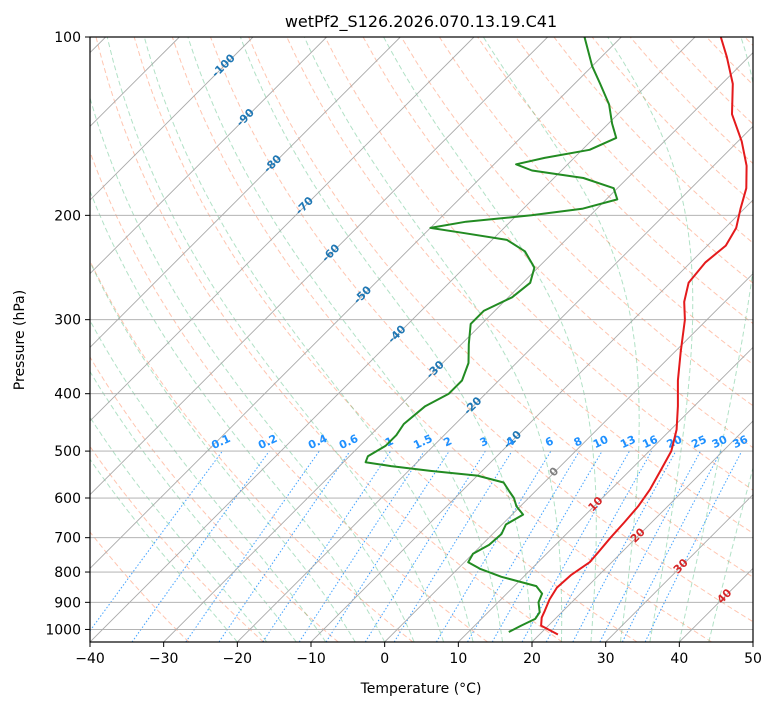 This screenshot has width=775, height=708. What do you see at coordinates (627, 442) in the screenshot?
I see `mixing-ratio-label: 13` at bounding box center [627, 442].